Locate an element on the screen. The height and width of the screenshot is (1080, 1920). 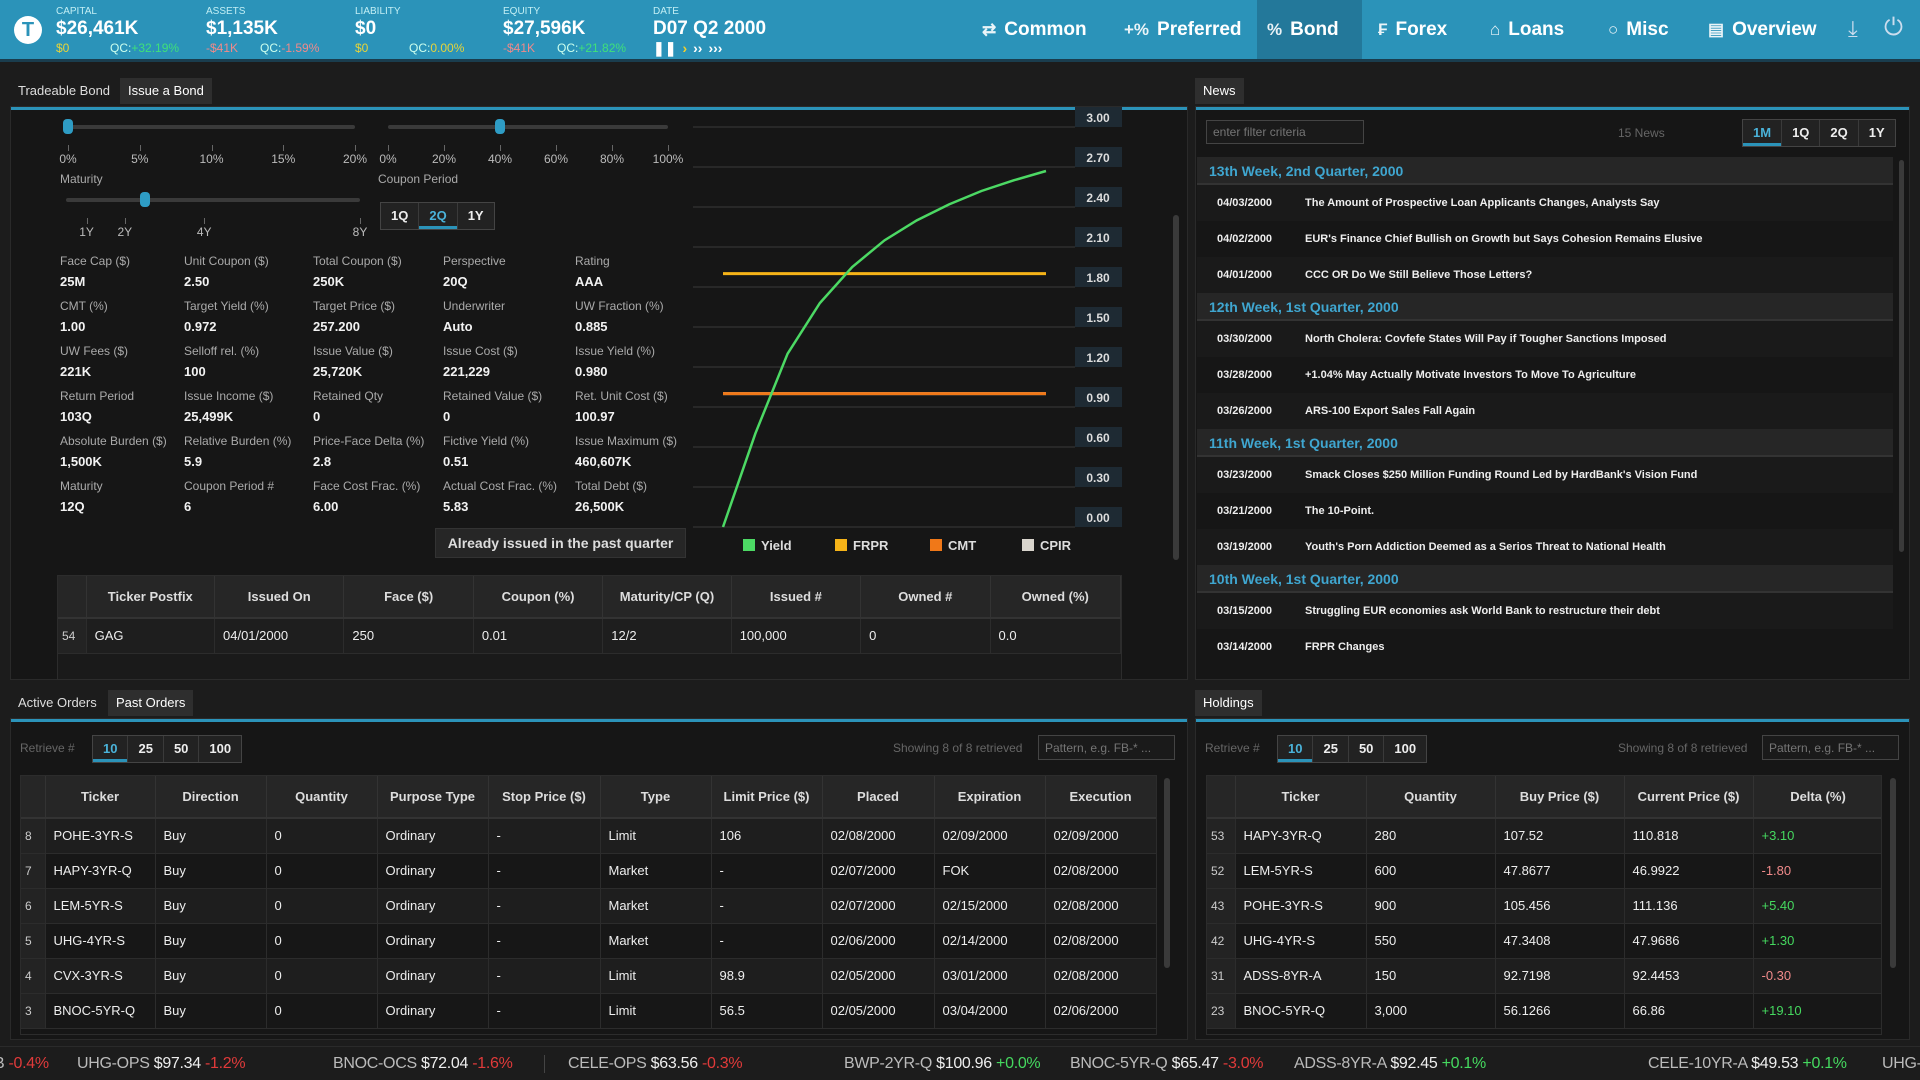
rate-slider is located at coordinates (209, 126).